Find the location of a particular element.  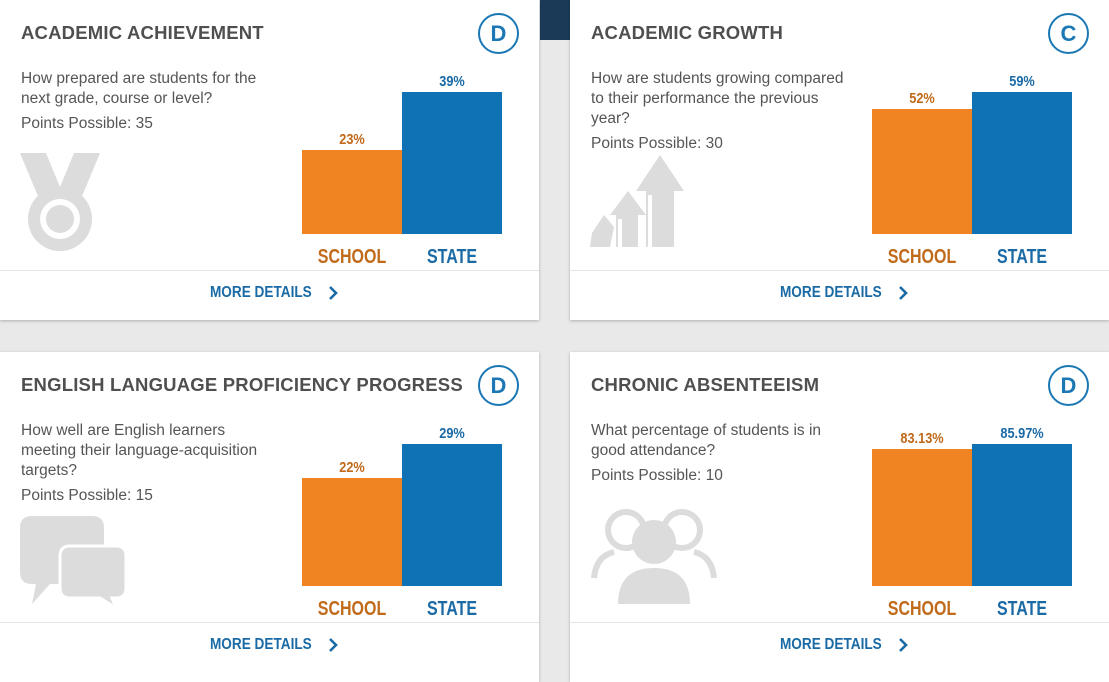

growth-arrows-icon is located at coordinates (638, 207).